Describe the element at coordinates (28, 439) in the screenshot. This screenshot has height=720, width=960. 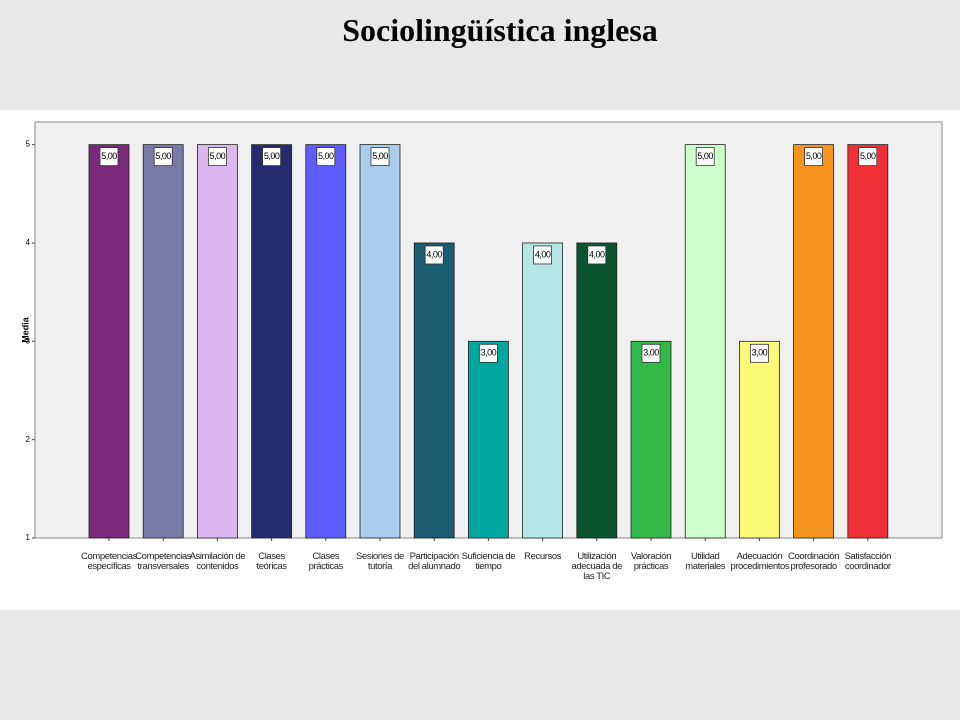
I see `y-tick-label: 2` at that location.